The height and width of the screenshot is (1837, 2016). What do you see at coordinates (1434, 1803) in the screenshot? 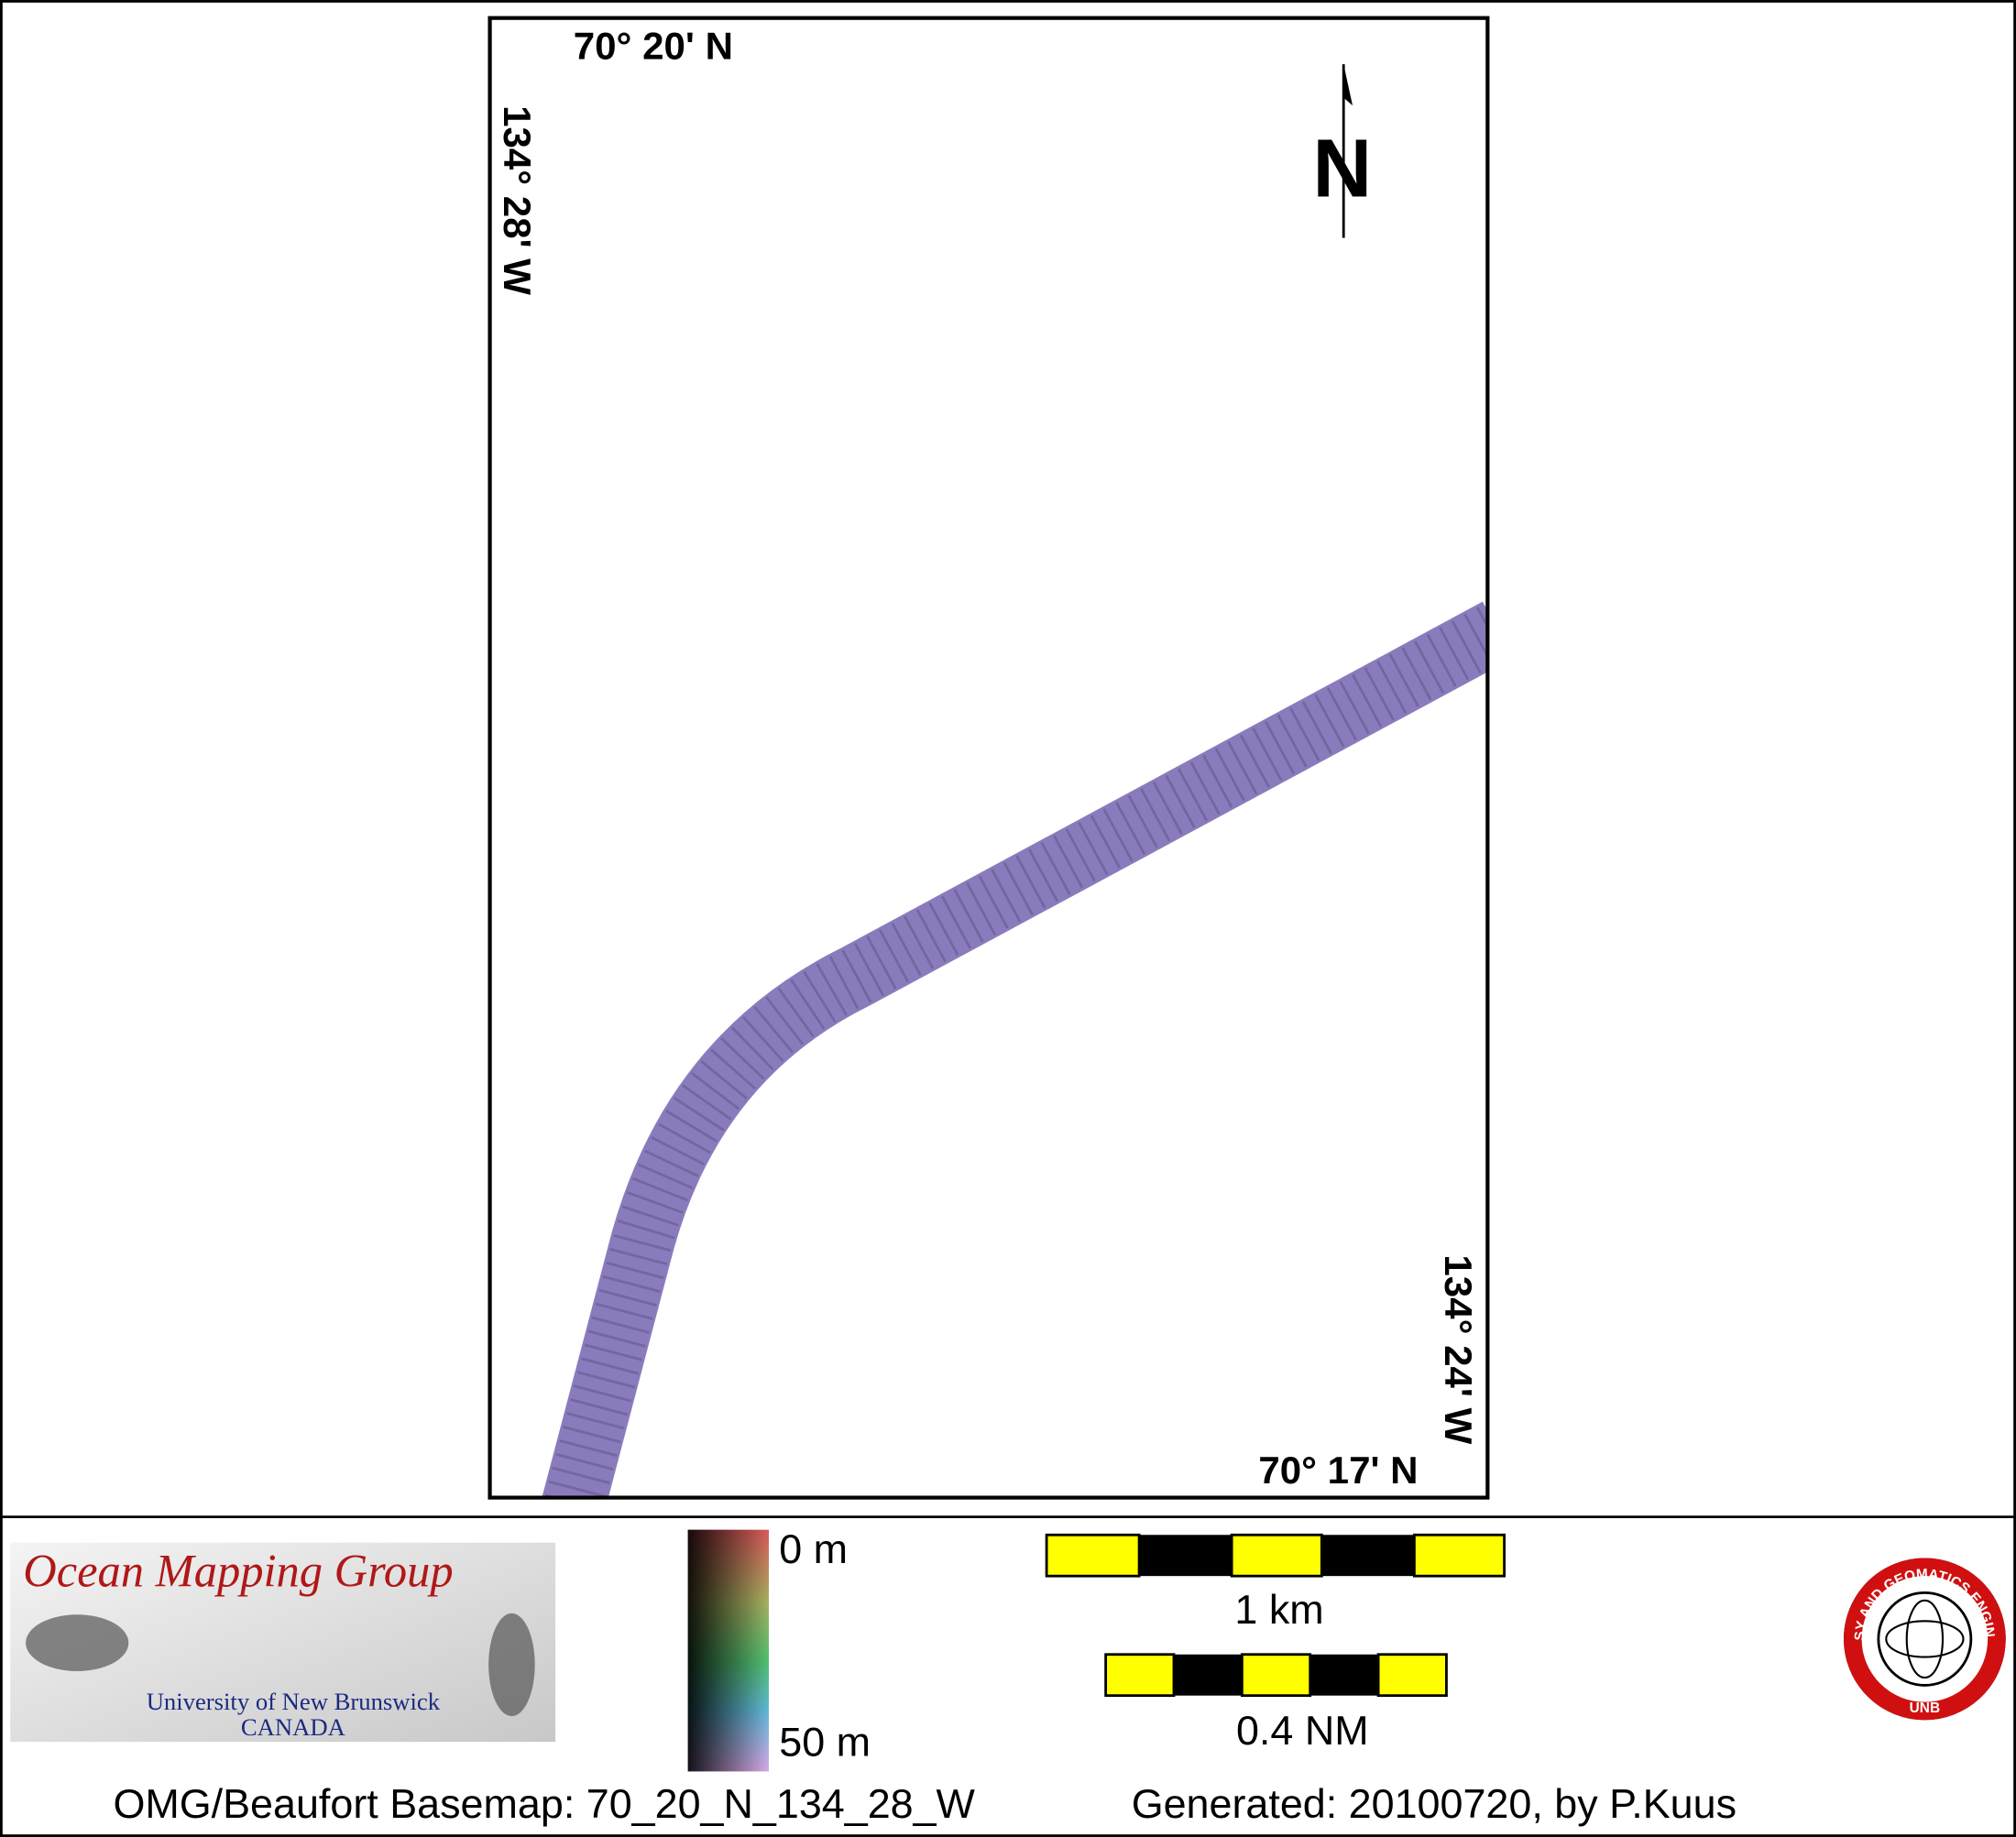
I see `footer-generated: Generated: 20100720, by P.Kuus` at bounding box center [1434, 1803].